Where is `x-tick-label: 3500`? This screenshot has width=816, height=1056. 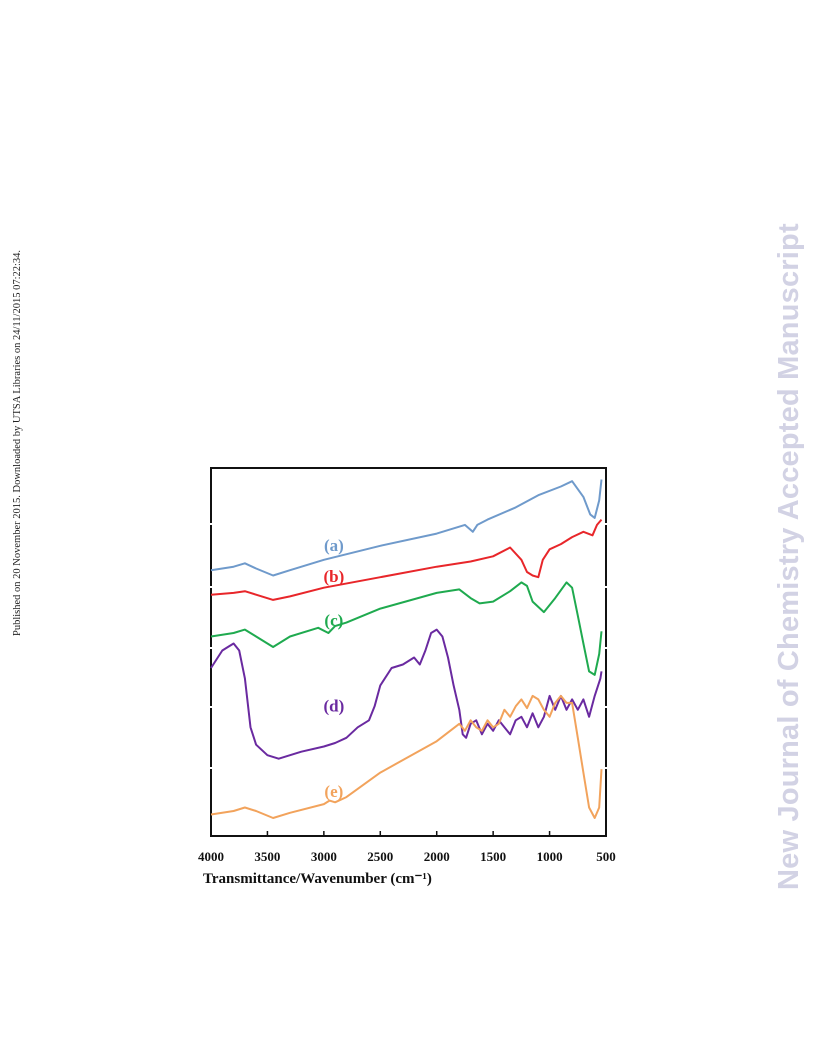
x-tick-label: 3500 is located at coordinates (267, 856).